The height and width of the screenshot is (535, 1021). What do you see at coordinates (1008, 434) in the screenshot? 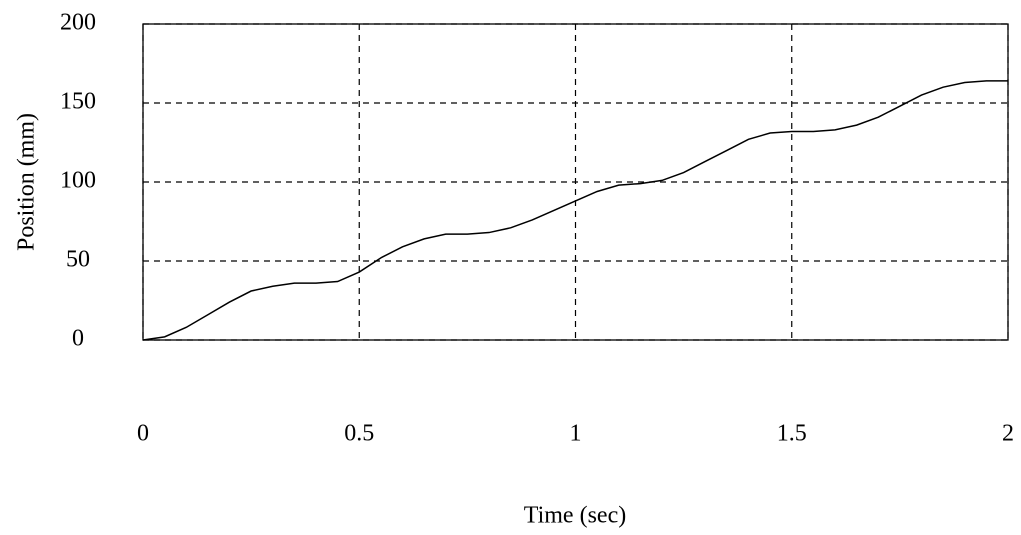
I see `x-tick-label: 2` at bounding box center [1008, 434].